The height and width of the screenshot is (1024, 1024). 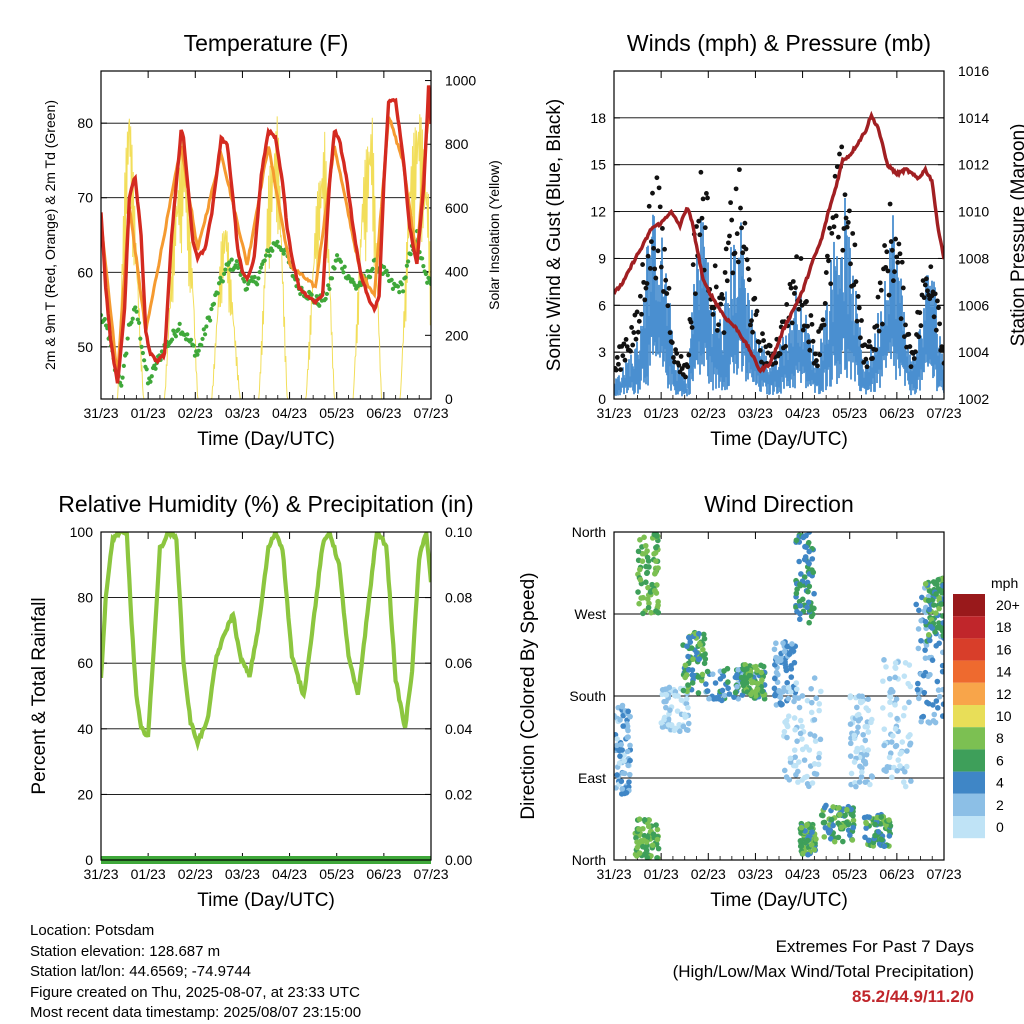 I want to click on x-tick-label: 07/23, so click(x=943, y=874).